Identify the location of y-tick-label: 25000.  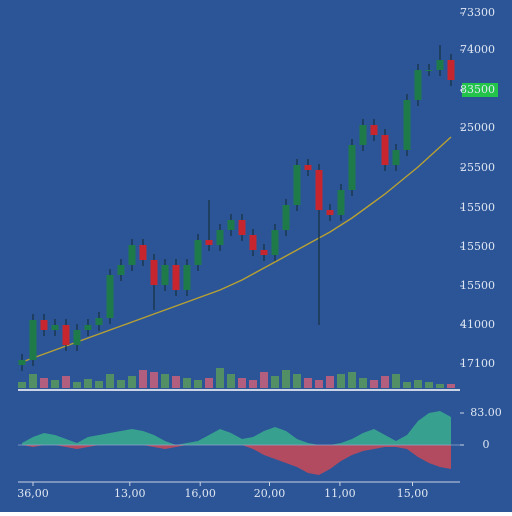
(477, 127).